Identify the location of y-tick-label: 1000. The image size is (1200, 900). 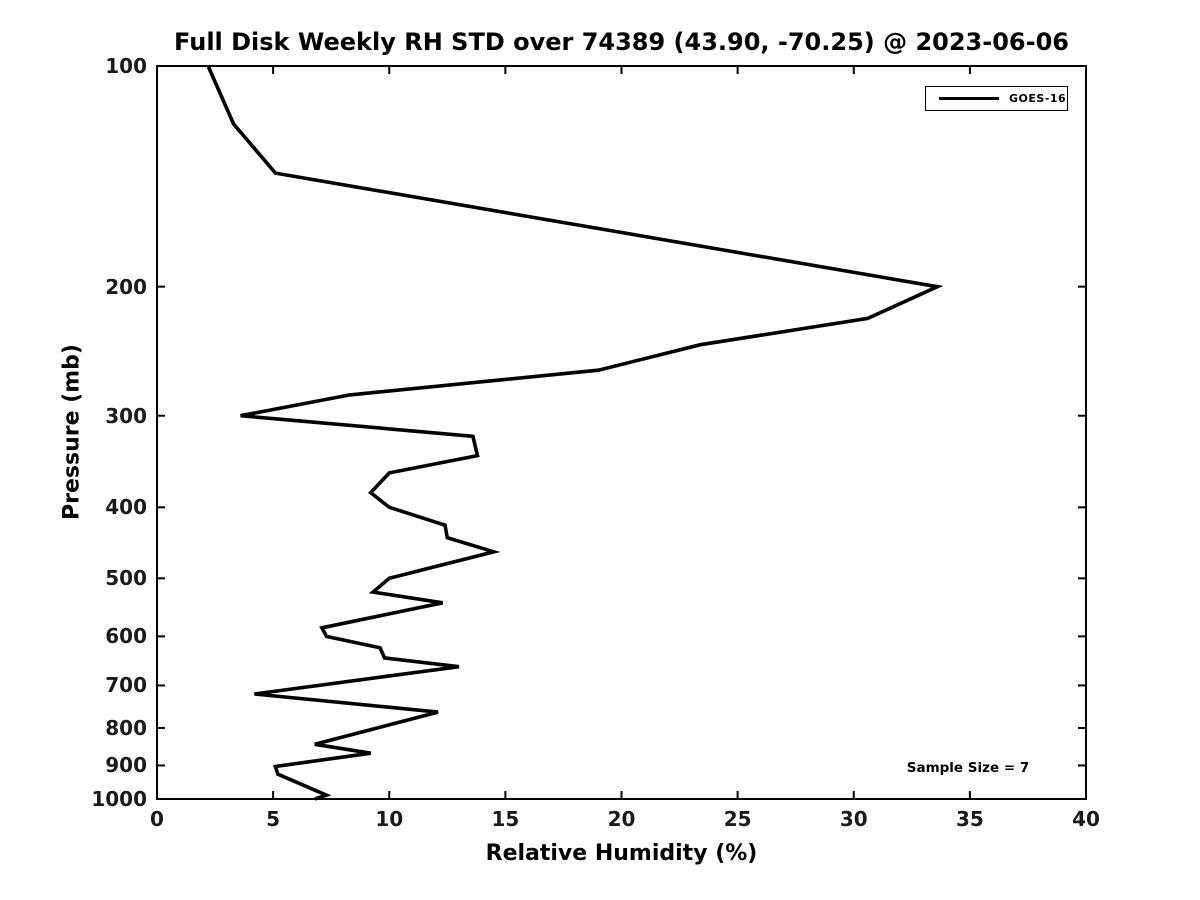
(119, 799).